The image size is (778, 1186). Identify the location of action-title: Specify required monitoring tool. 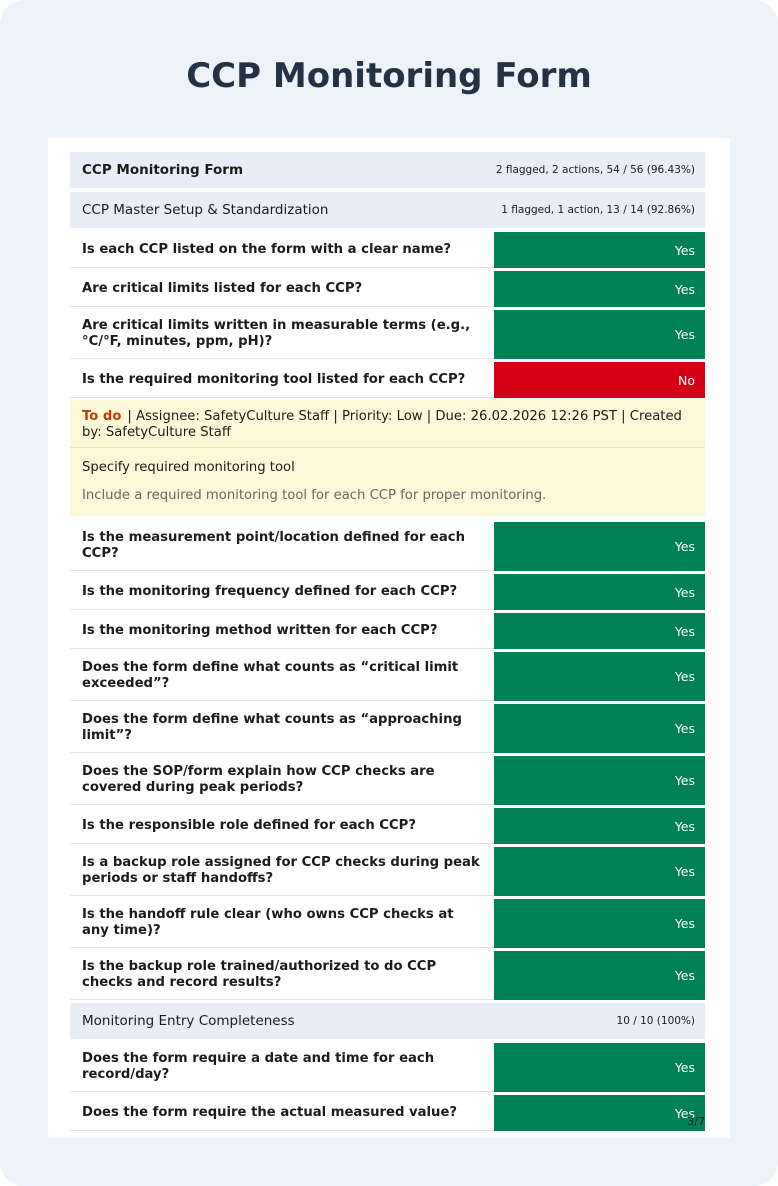
(188, 467).